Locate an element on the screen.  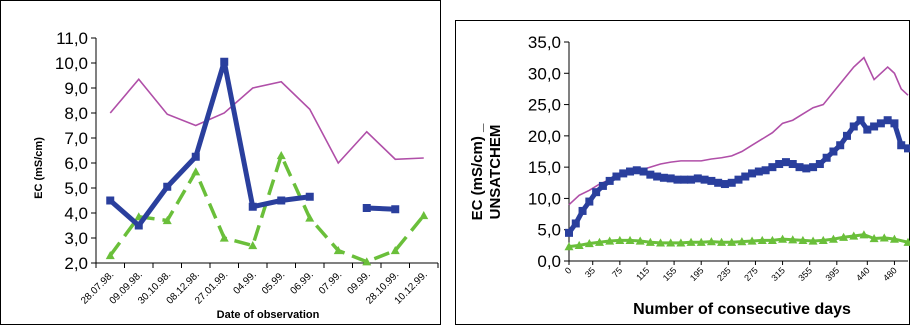
left-y-tick-label: 10,0 is located at coordinates (71, 63).